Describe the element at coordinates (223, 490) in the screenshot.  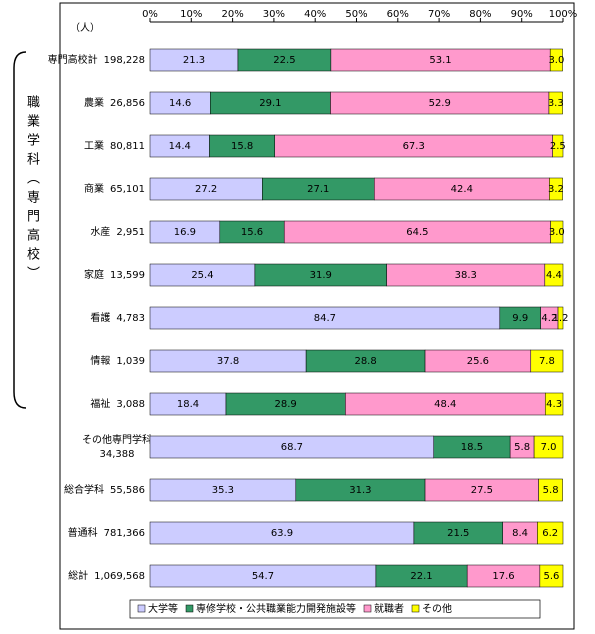
I see `value-label: 35.3` at that location.